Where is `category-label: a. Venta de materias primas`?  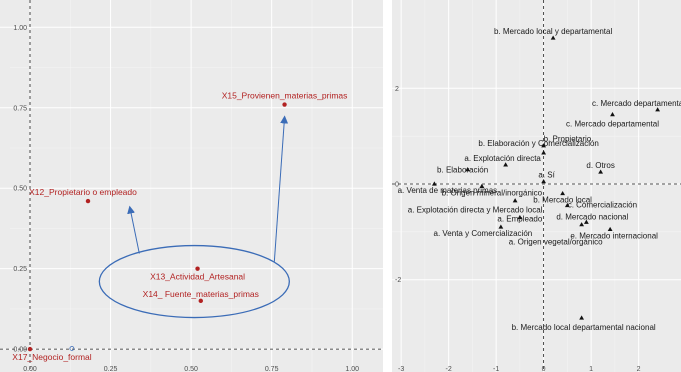 category-label: a. Venta de materias primas is located at coordinates (448, 190).